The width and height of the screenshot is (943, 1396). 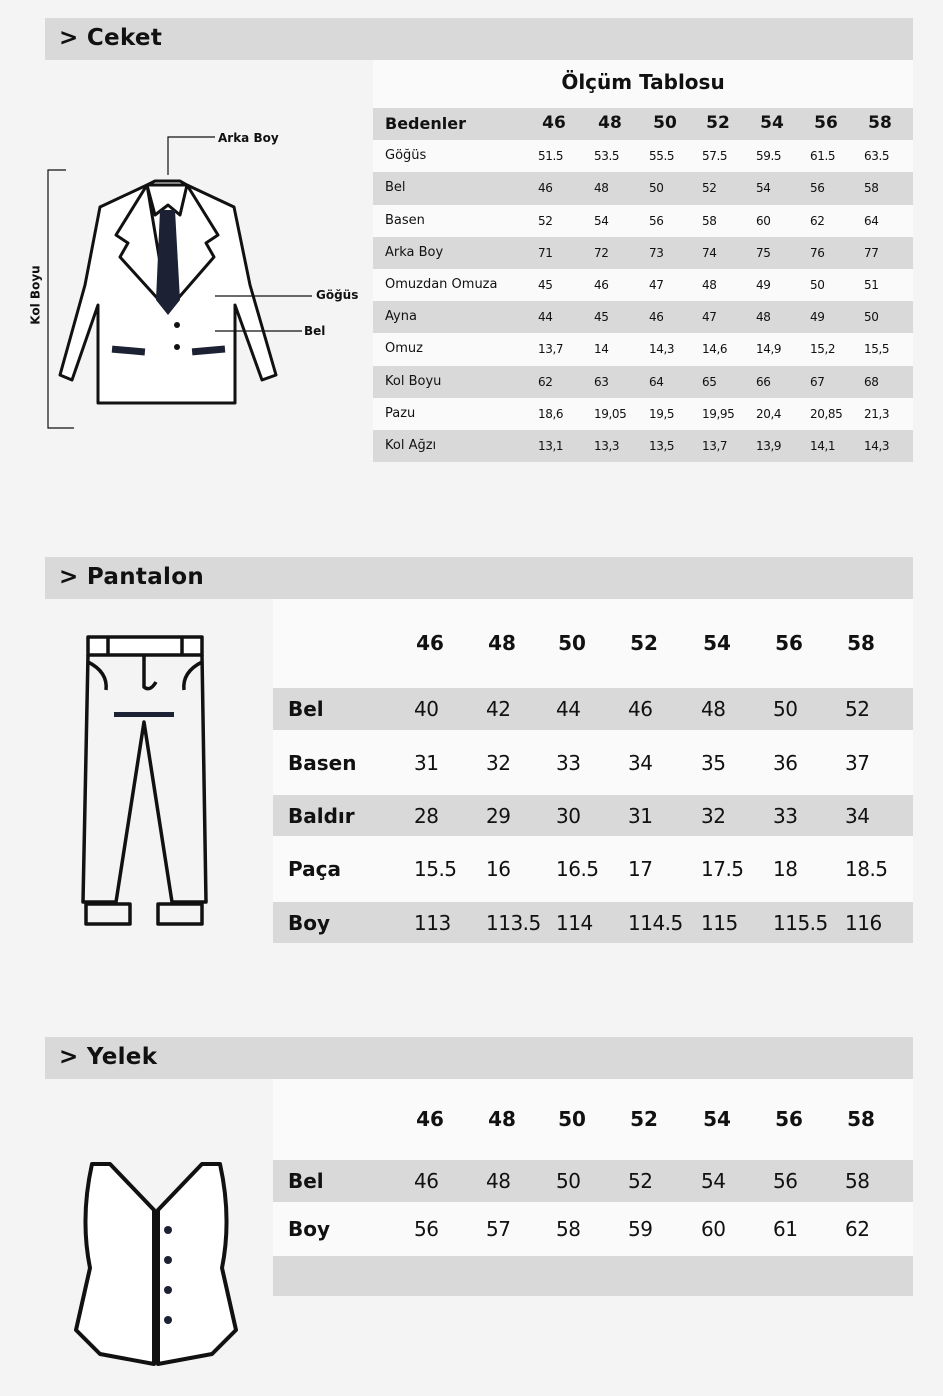 I want to click on cell-value: 13,9, so click(x=769, y=446).